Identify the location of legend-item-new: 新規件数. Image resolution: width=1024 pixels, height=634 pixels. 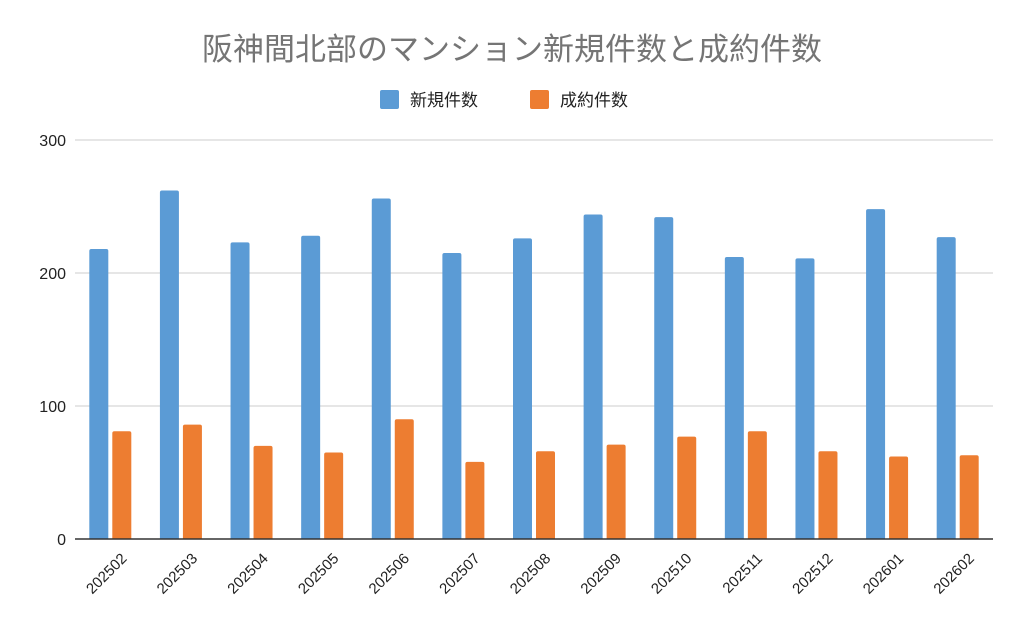
(429, 100).